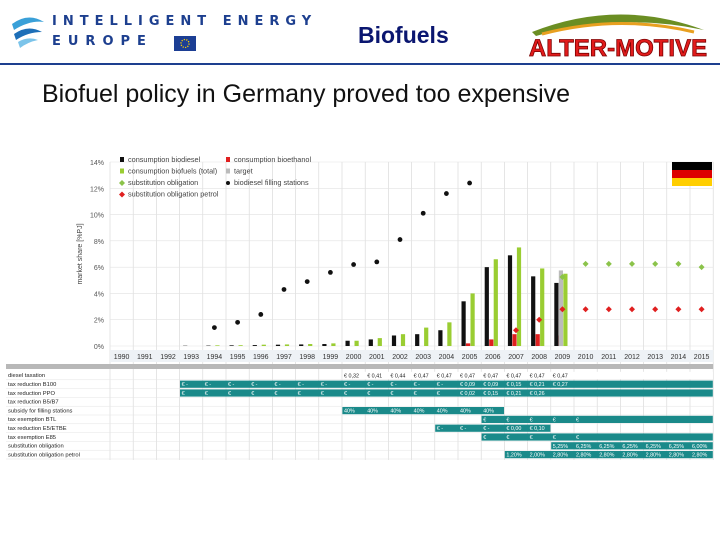 The image size is (720, 540). I want to click on germany-flag-icon, so click(692, 174).